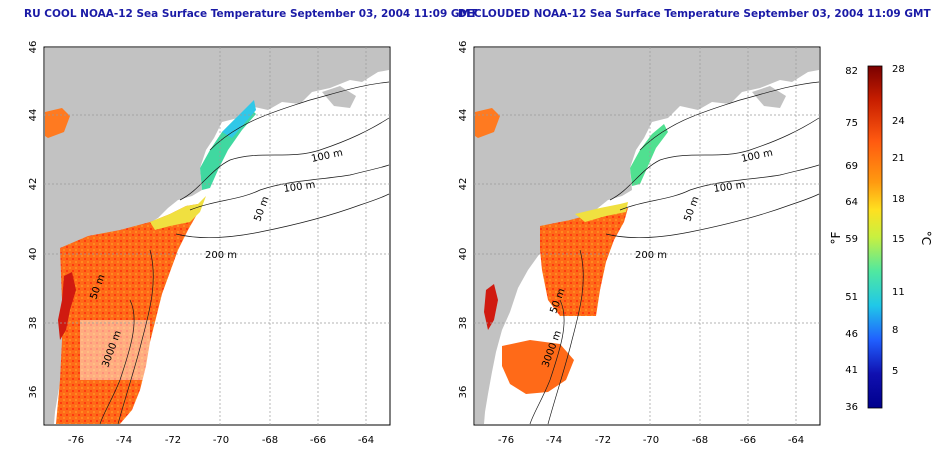 This screenshot has height=475, width=950. I want to click on left-land-island, so click(339, 97).